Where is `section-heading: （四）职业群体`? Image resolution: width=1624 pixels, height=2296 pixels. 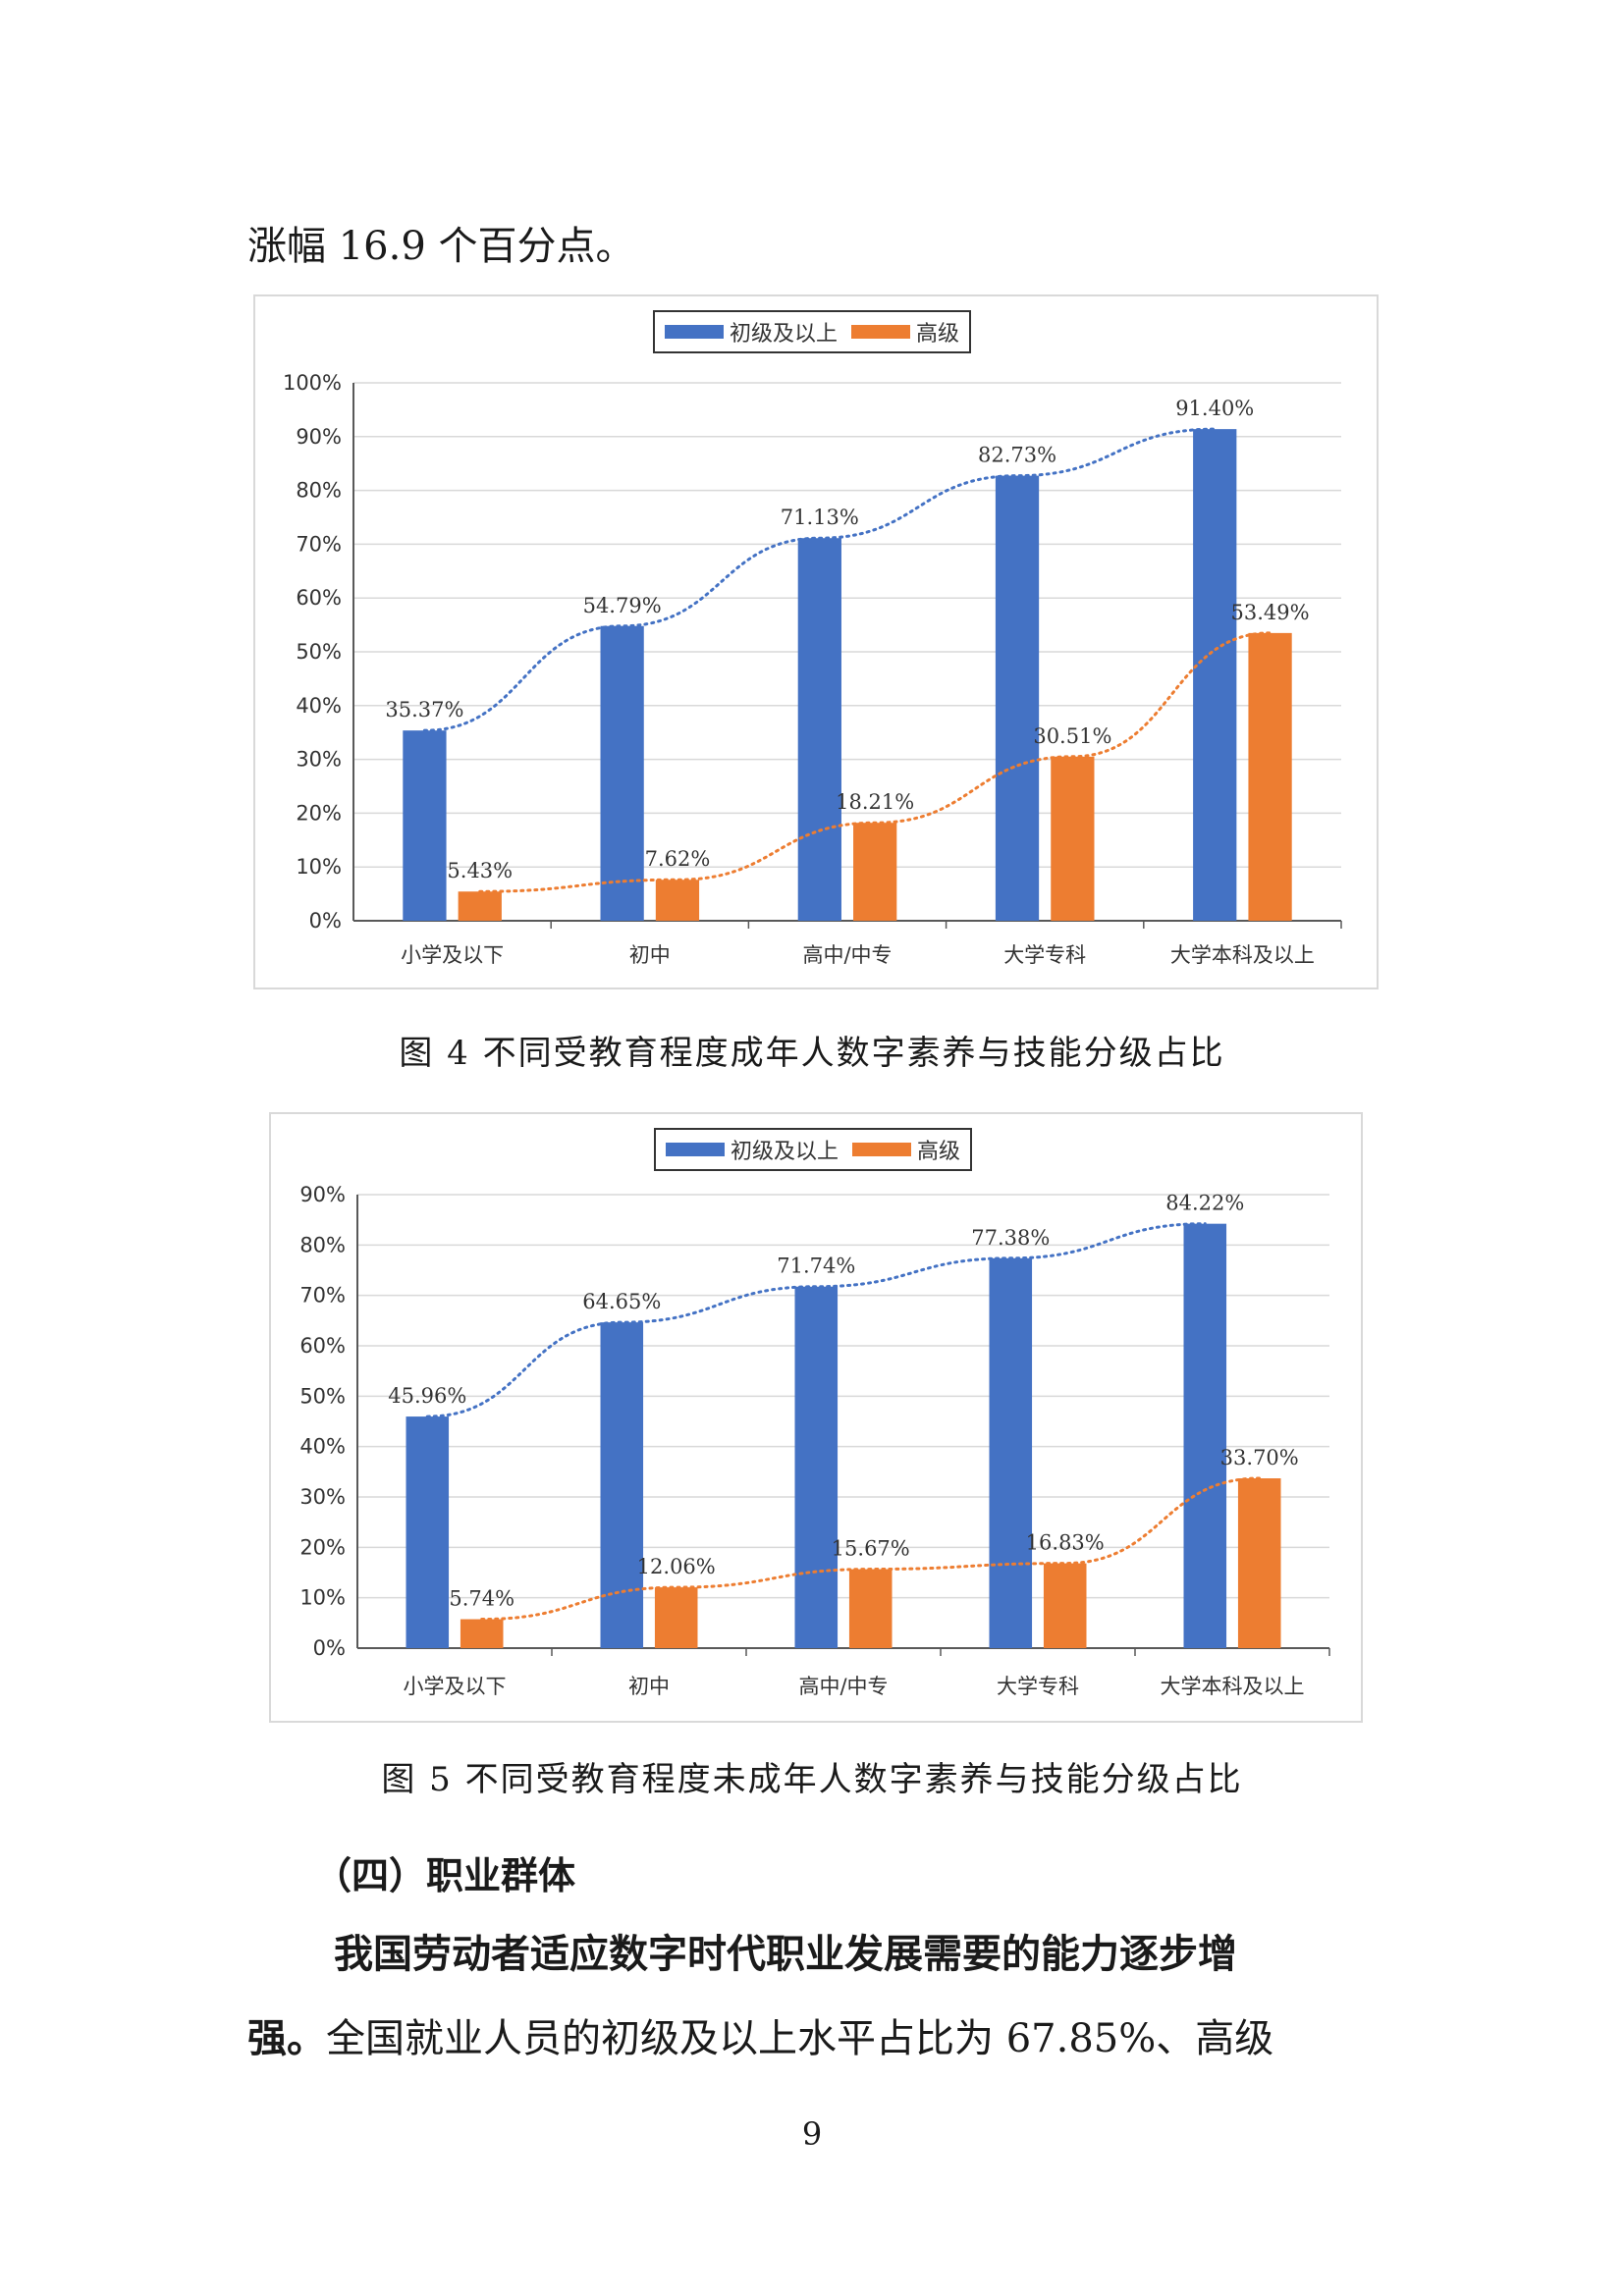 section-heading: （四）职业群体 is located at coordinates (445, 1875).